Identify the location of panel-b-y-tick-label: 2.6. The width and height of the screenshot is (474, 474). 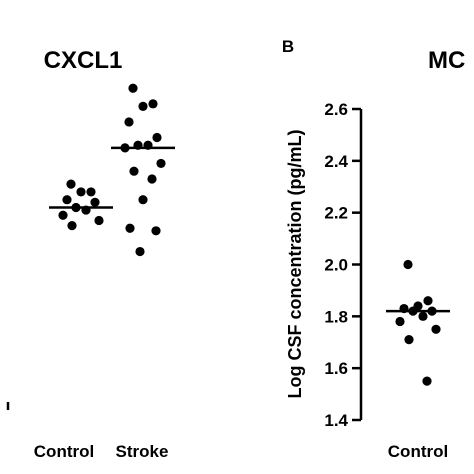
(336, 109).